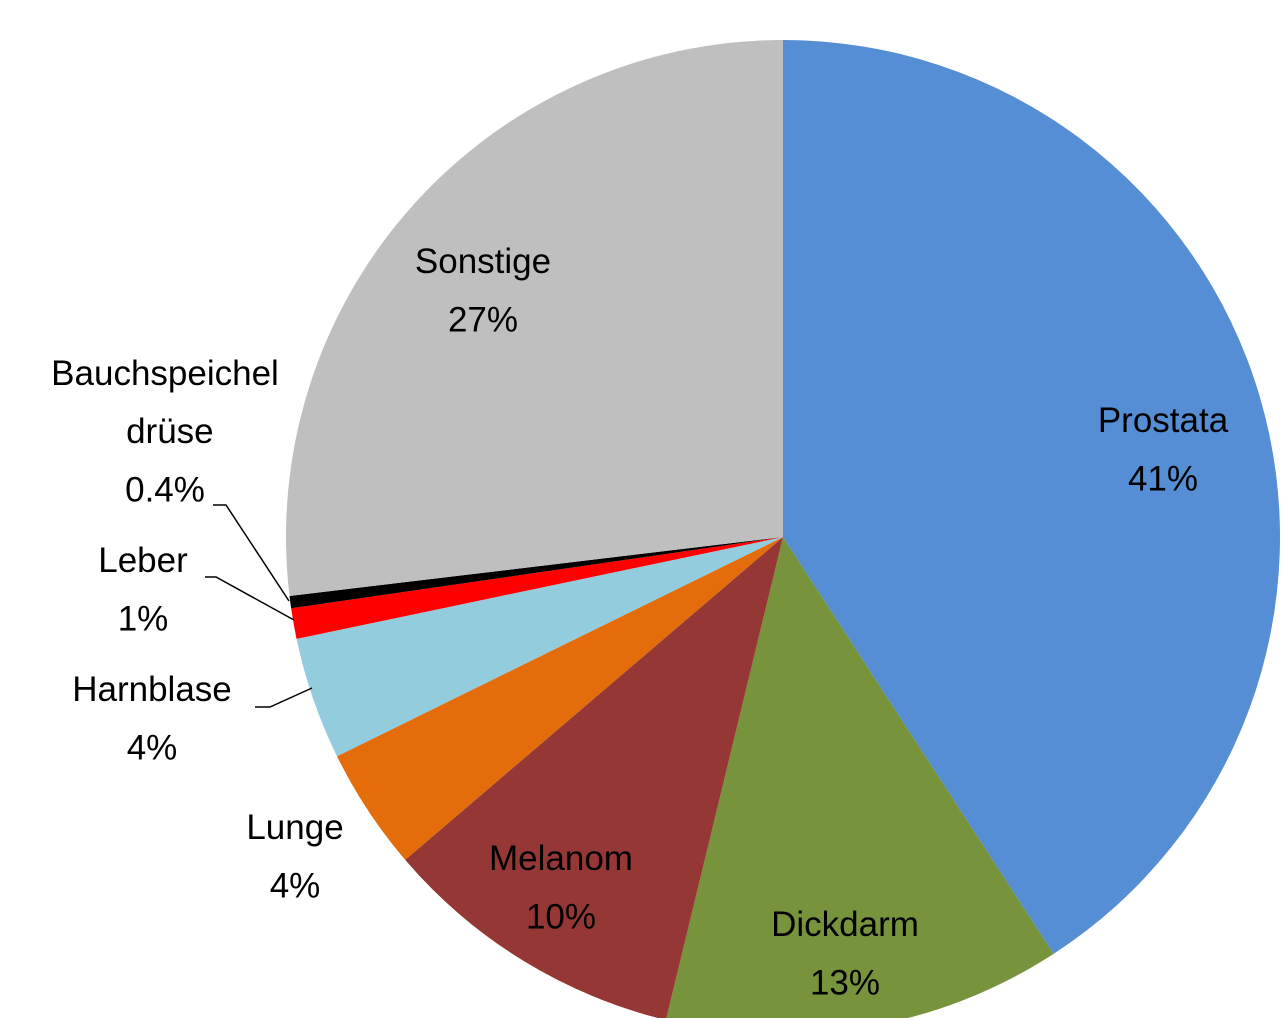 This screenshot has height=1018, width=1282. What do you see at coordinates (845, 982) in the screenshot?
I see `value-label: 13%` at bounding box center [845, 982].